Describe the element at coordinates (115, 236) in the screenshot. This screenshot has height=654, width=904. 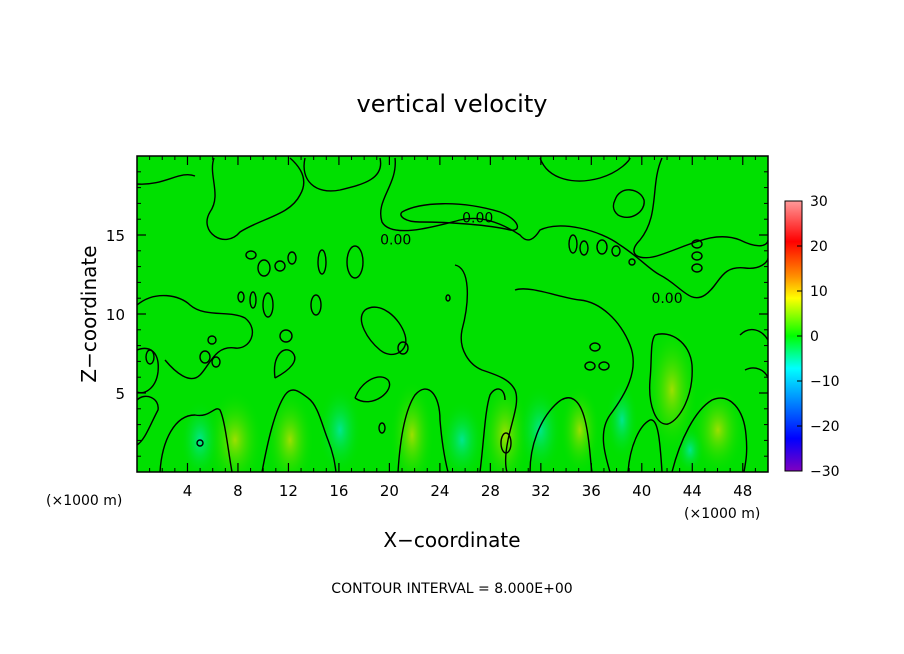
I see `y-tick-label: 15` at that location.